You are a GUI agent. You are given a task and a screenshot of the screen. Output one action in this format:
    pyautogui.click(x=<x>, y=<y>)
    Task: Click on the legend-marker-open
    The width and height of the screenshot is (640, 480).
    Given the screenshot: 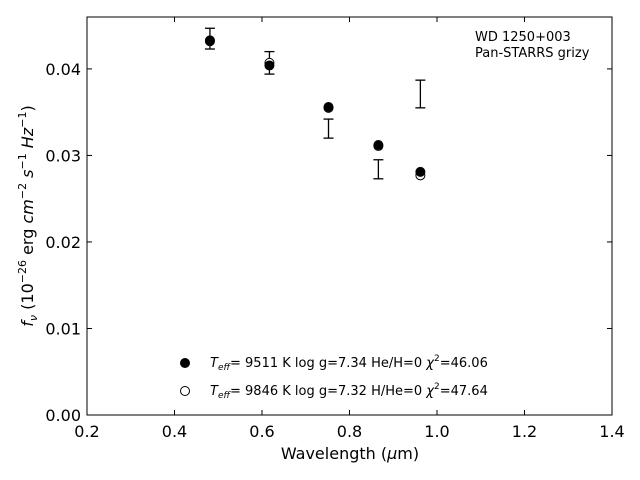 What is the action you would take?
    pyautogui.click(x=185, y=391)
    